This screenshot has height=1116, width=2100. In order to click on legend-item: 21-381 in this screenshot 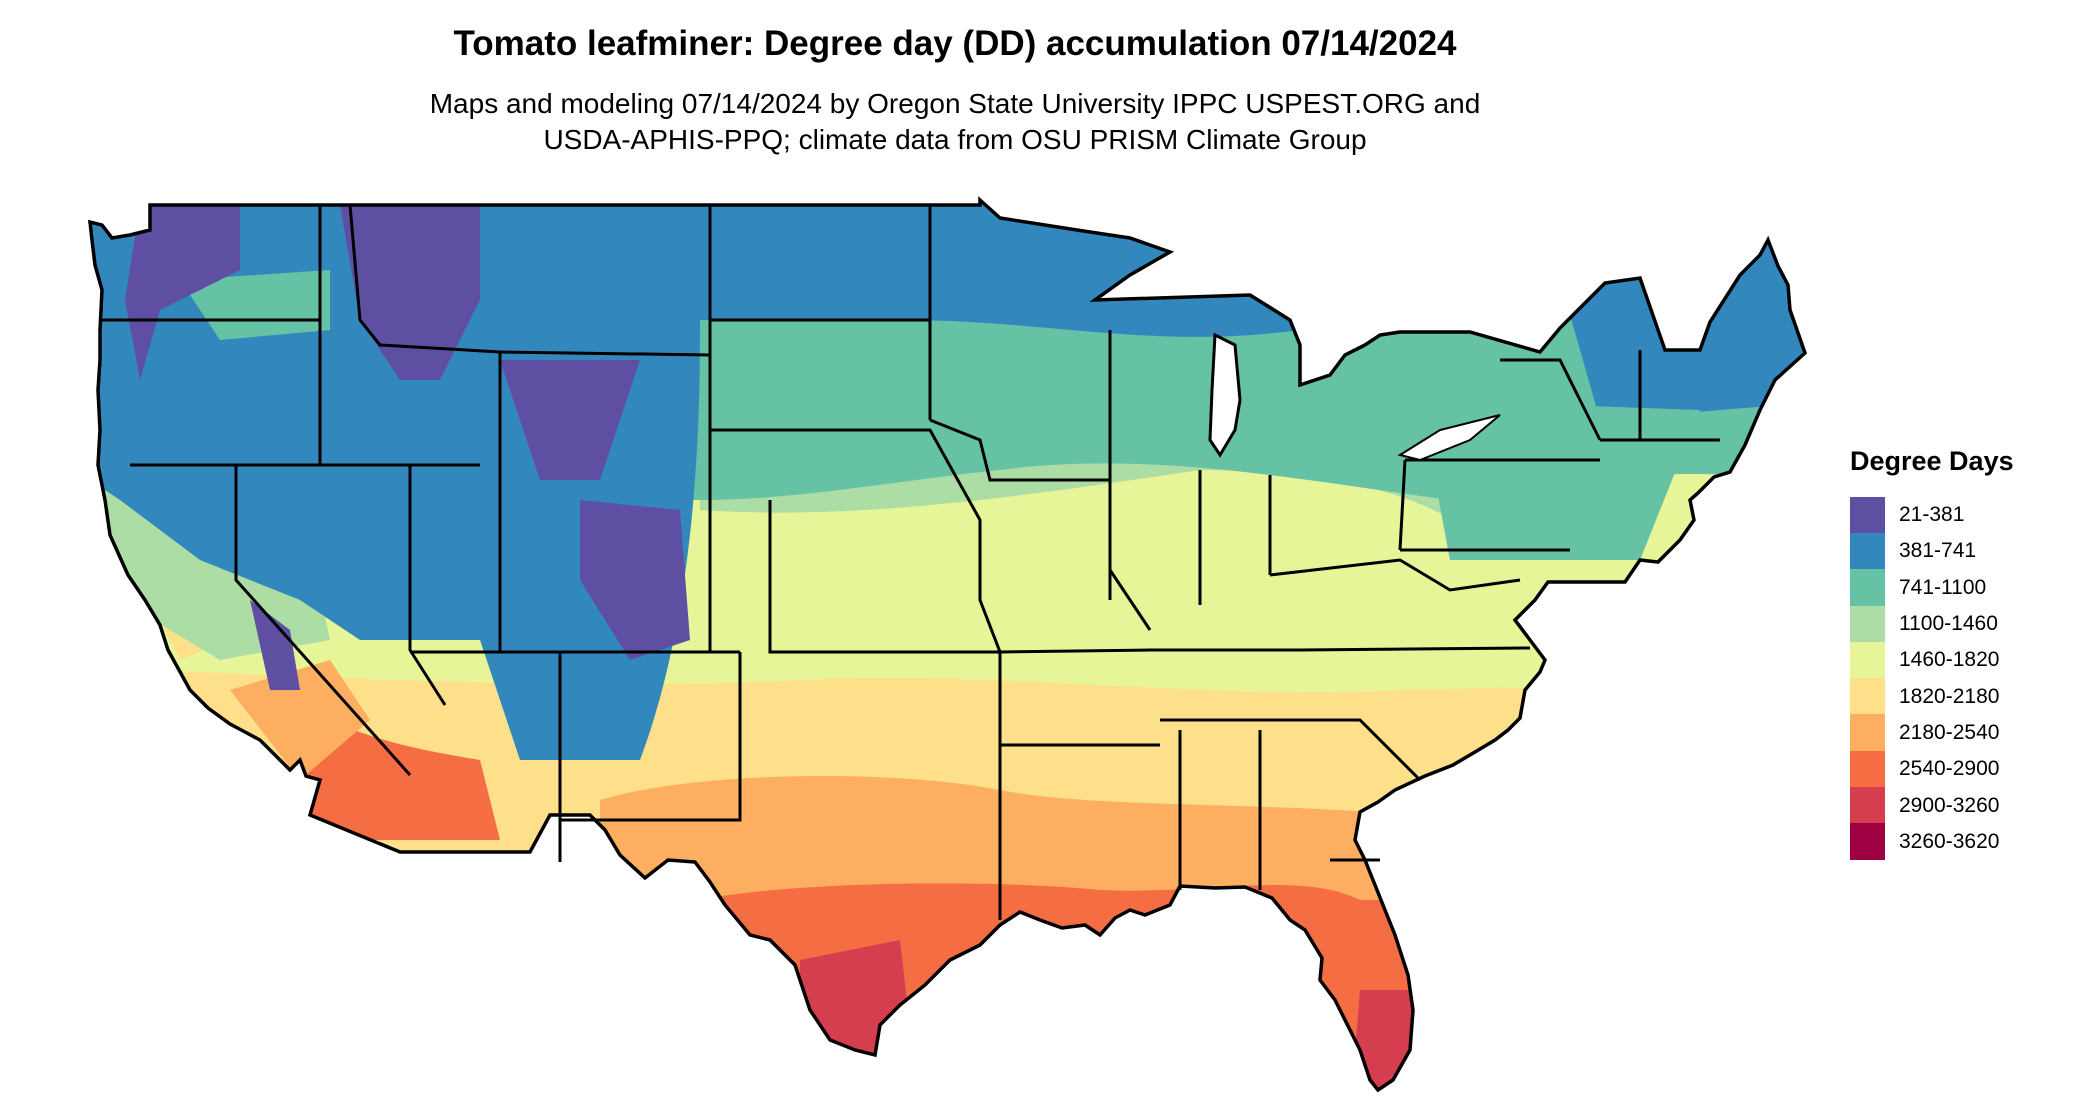, I will do `click(1932, 515)`.